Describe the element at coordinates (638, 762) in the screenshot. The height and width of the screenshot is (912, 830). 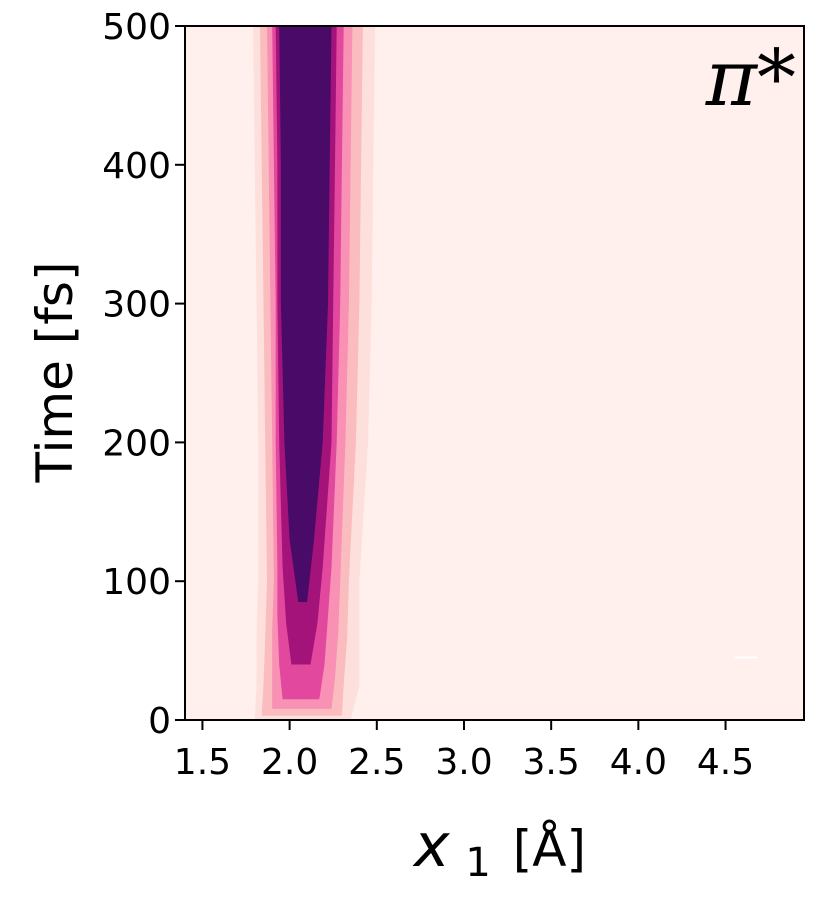
I see `x-tick-label: 4.0` at that location.